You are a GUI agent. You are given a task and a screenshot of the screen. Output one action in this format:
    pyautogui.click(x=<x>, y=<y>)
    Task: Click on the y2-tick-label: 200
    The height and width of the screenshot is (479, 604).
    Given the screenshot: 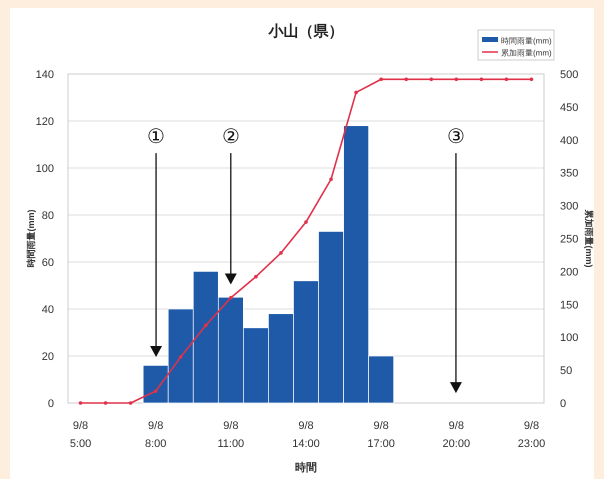 What is the action you would take?
    pyautogui.click(x=569, y=272)
    